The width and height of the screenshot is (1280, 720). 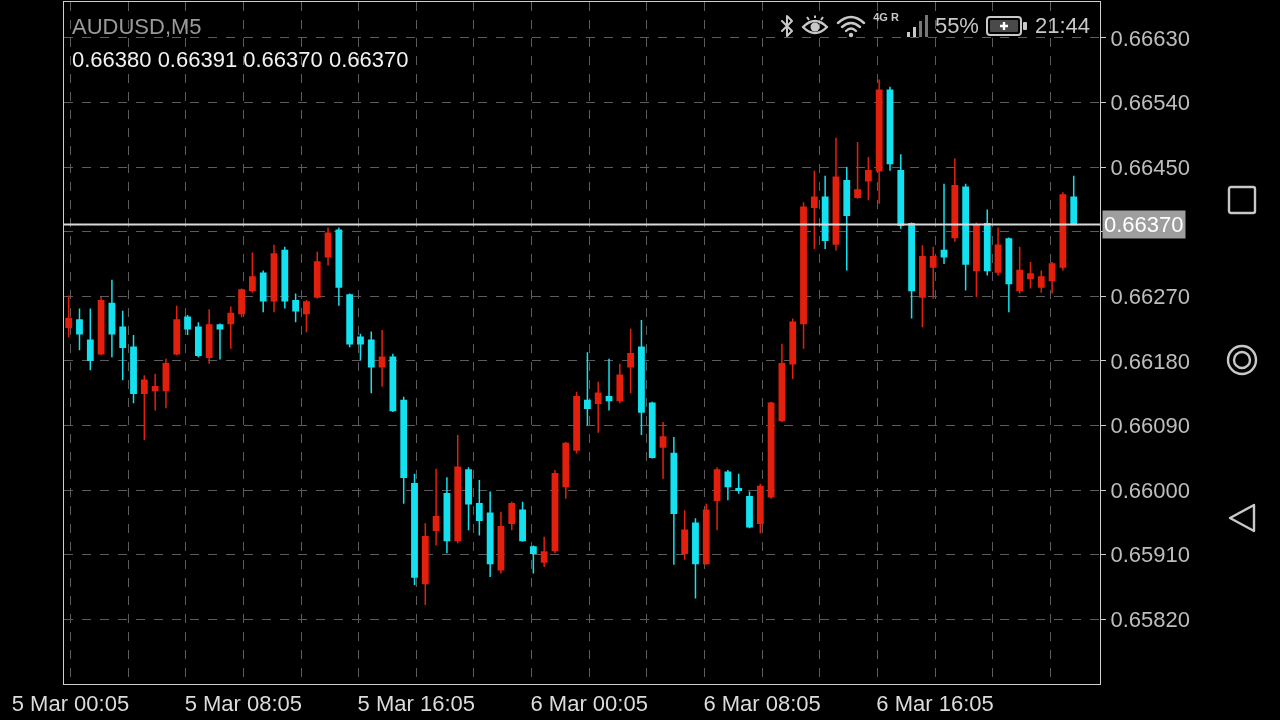 What do you see at coordinates (589, 704) in the screenshot?
I see `x-tick-label: 6 Mar 00:05` at bounding box center [589, 704].